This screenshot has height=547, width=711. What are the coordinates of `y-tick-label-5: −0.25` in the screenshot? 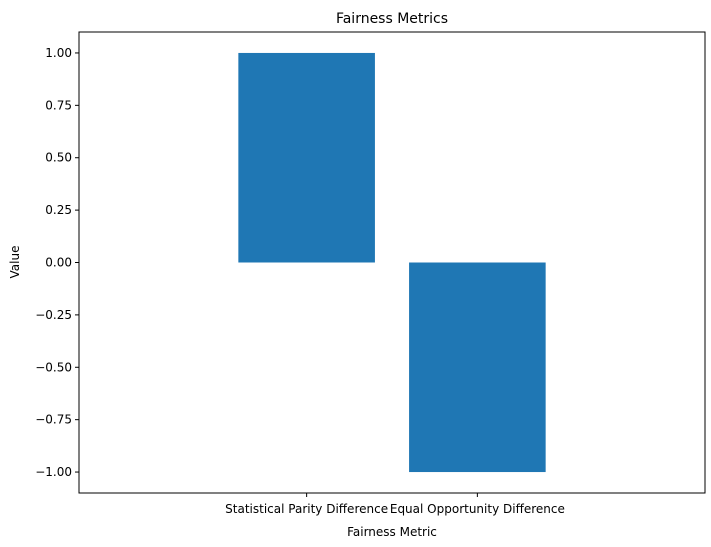 It's located at (53, 315).